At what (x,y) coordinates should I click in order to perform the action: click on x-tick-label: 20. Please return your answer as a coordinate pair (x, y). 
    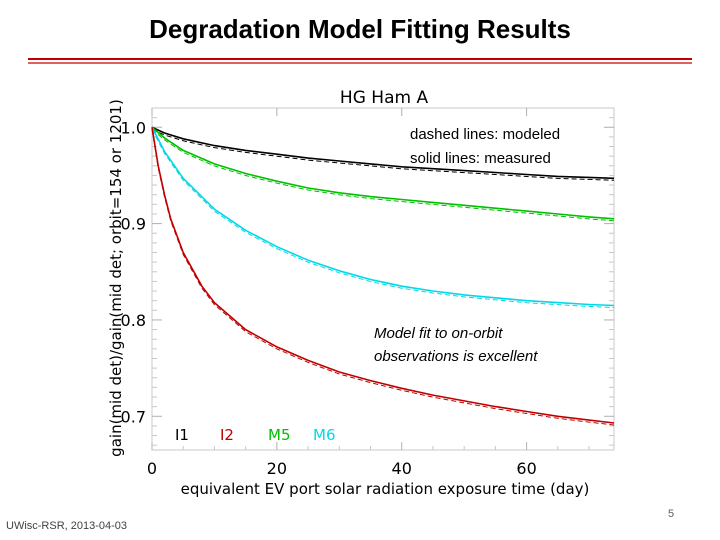
    Looking at the image, I should click on (277, 468).